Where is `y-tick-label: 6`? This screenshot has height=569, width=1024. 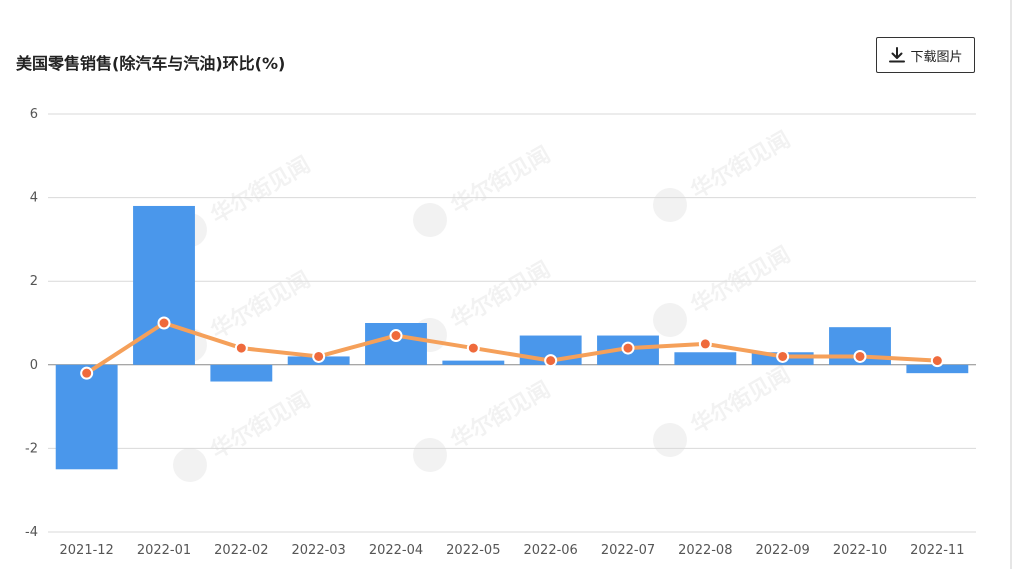
y-tick-label: 6 is located at coordinates (34, 114).